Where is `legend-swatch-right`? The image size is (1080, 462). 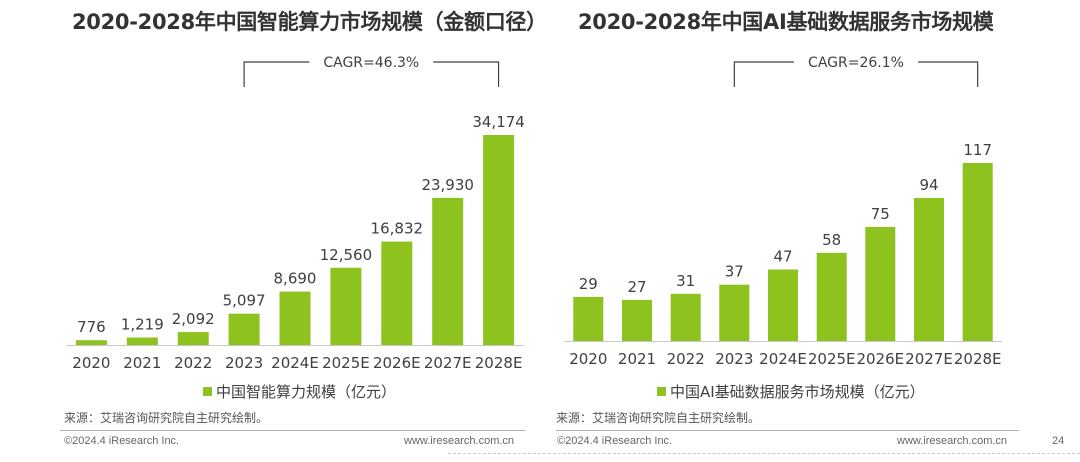 legend-swatch-right is located at coordinates (661, 391).